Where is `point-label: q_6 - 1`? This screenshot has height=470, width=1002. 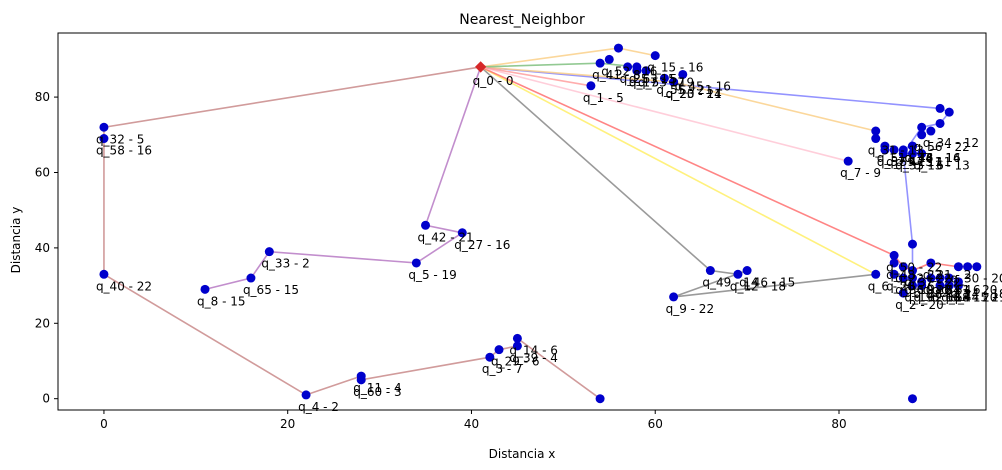
point-label: q_6 - 1 is located at coordinates (888, 286).